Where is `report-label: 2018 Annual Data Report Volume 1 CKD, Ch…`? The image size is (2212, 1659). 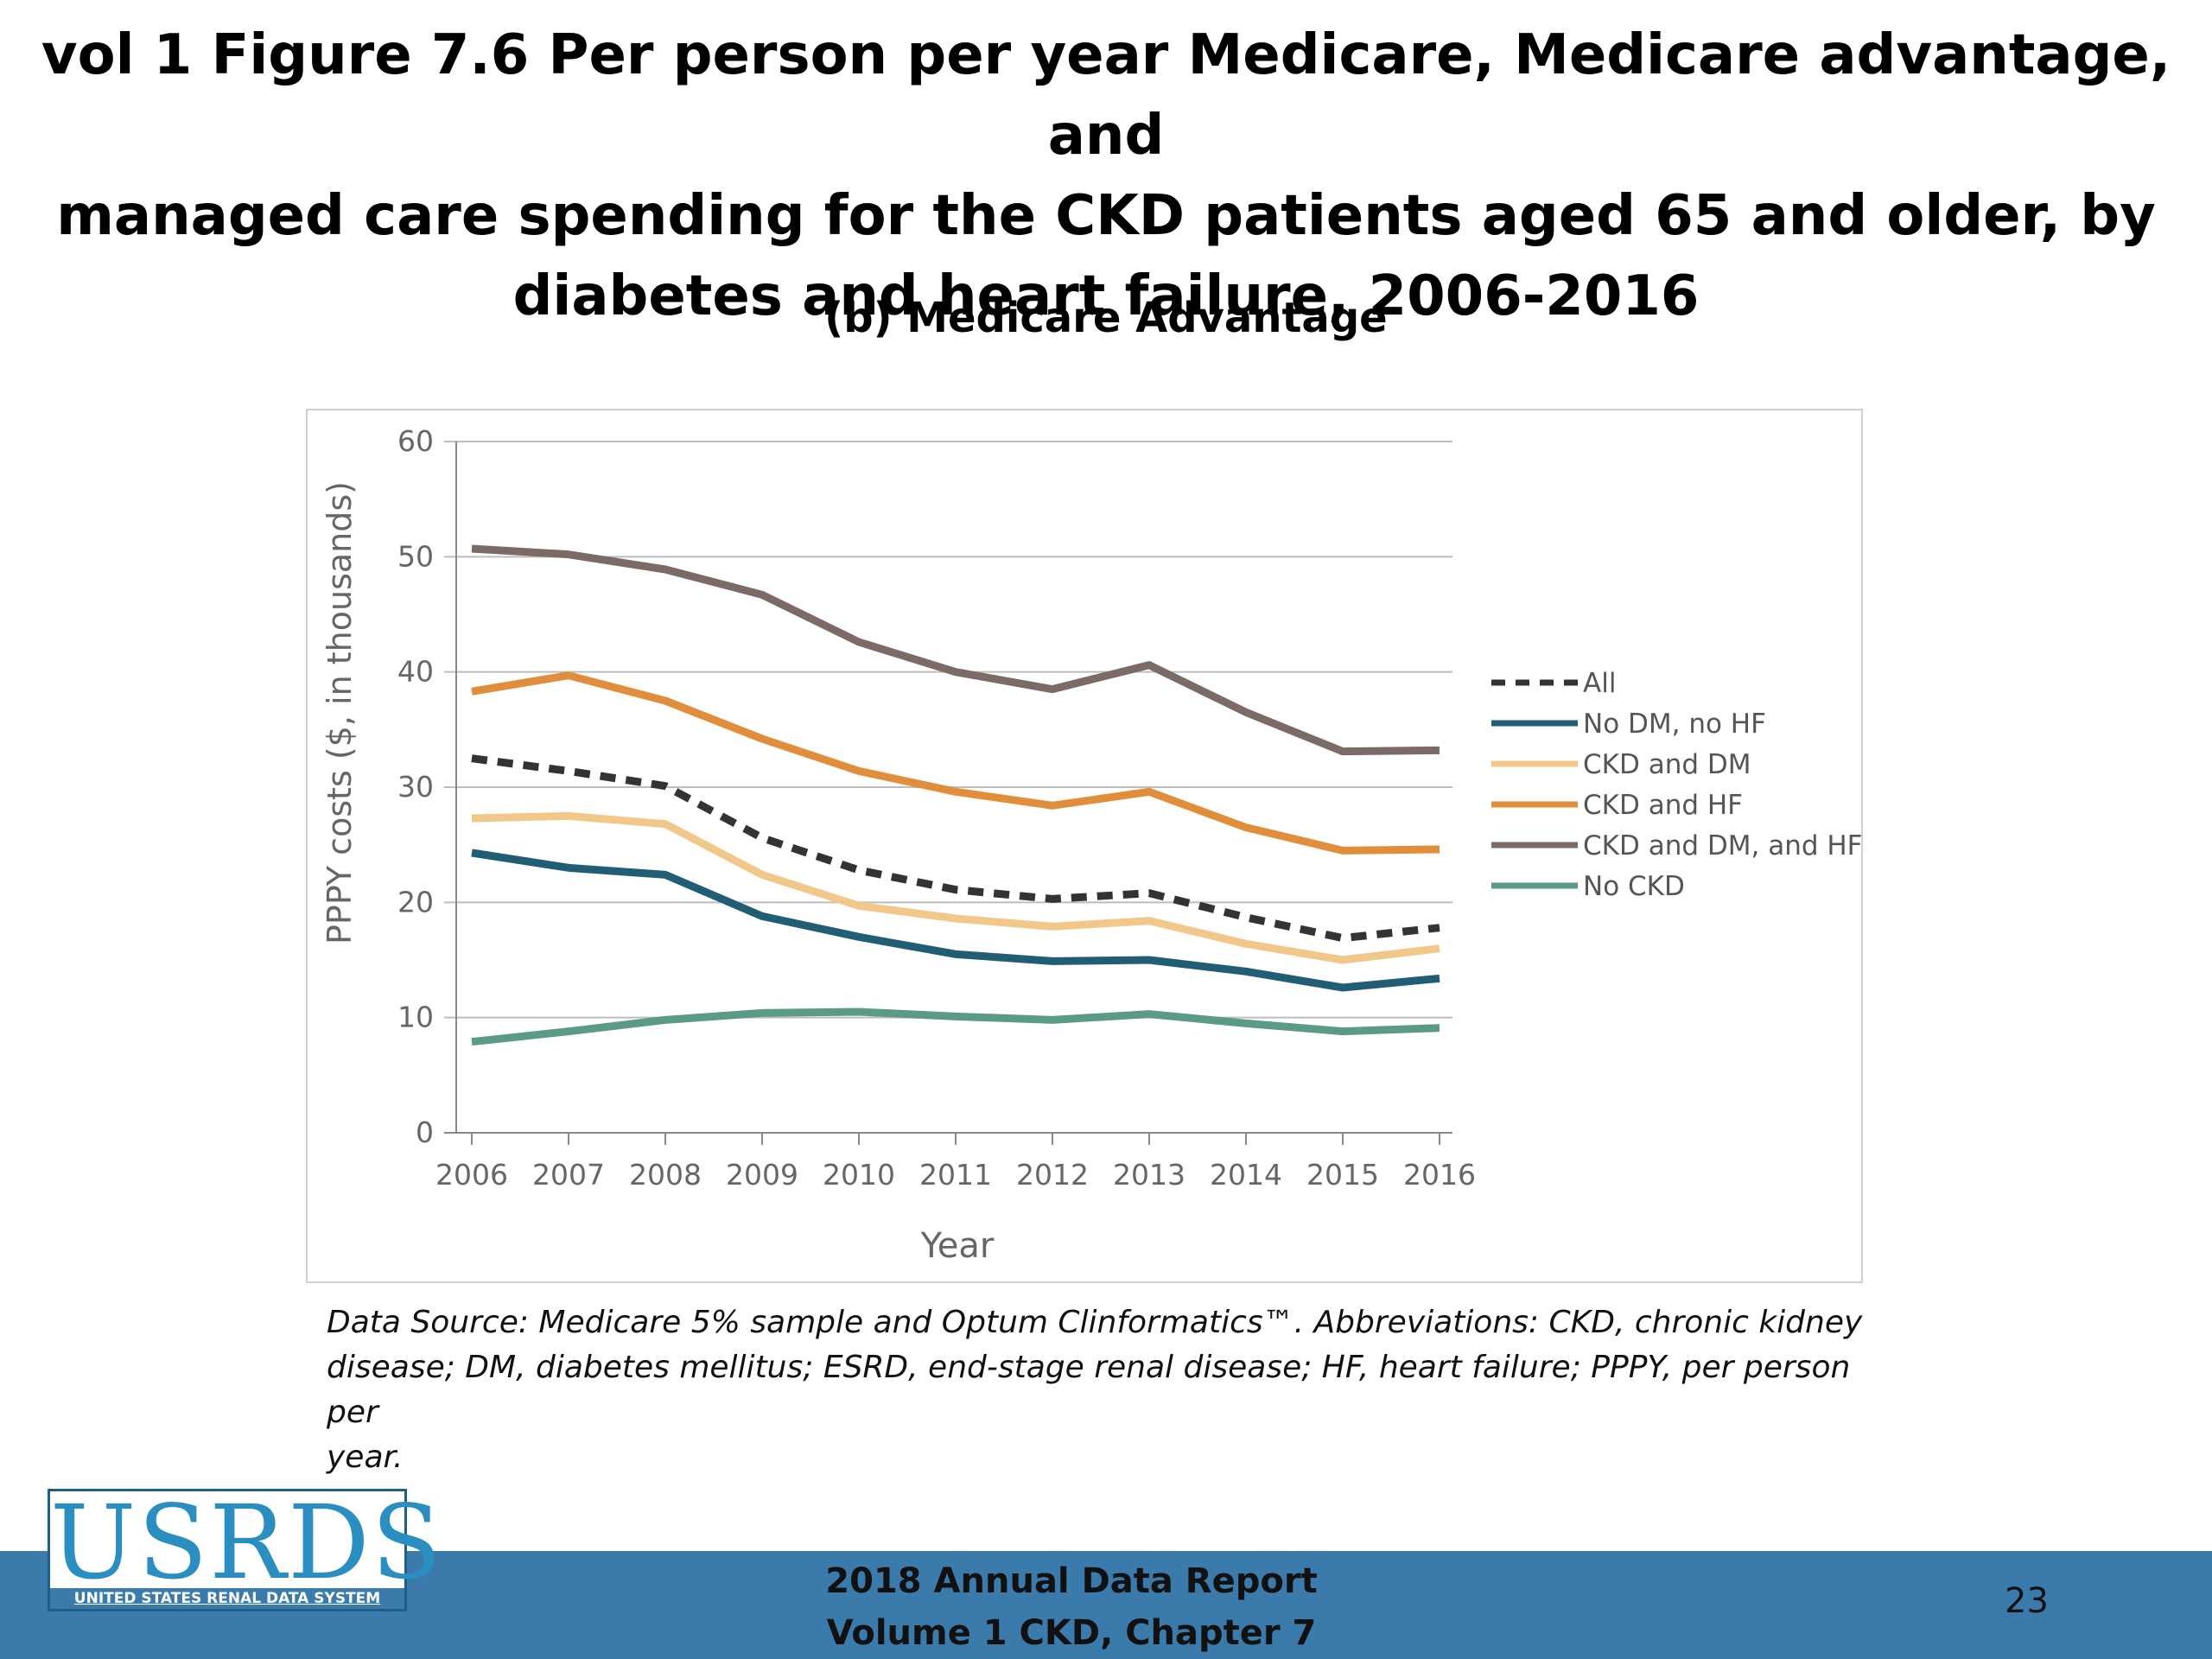 report-label: 2018 Annual Data Report Volume 1 CKD, Ch… is located at coordinates (1071, 1607).